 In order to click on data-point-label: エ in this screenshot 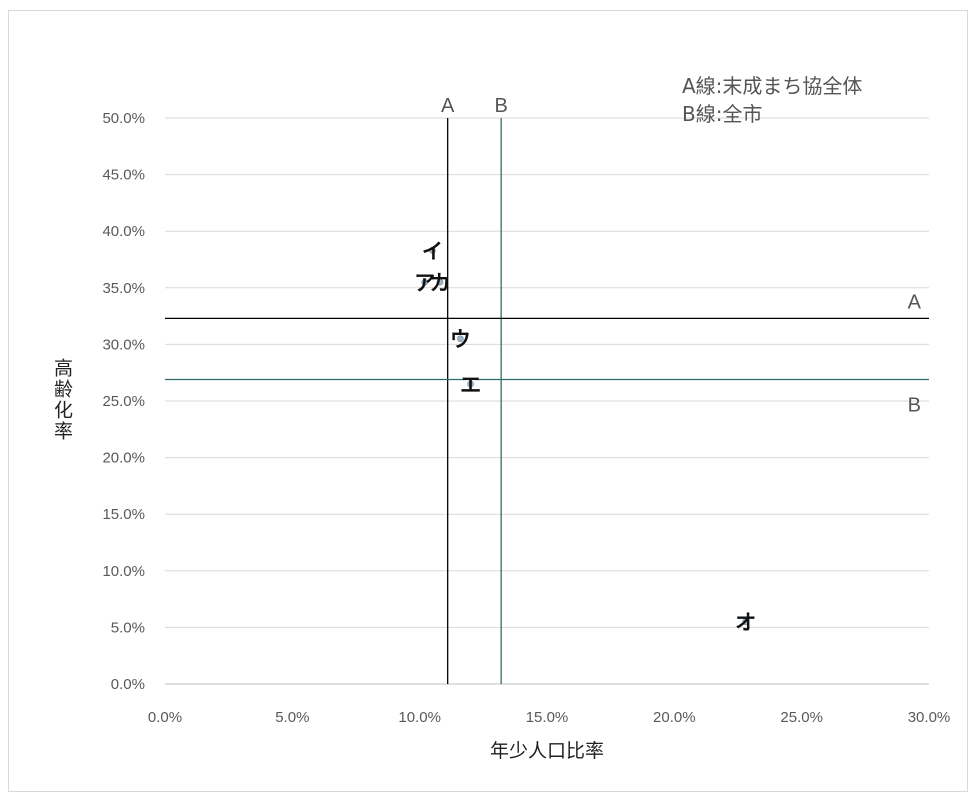, I will do `click(470, 385)`.